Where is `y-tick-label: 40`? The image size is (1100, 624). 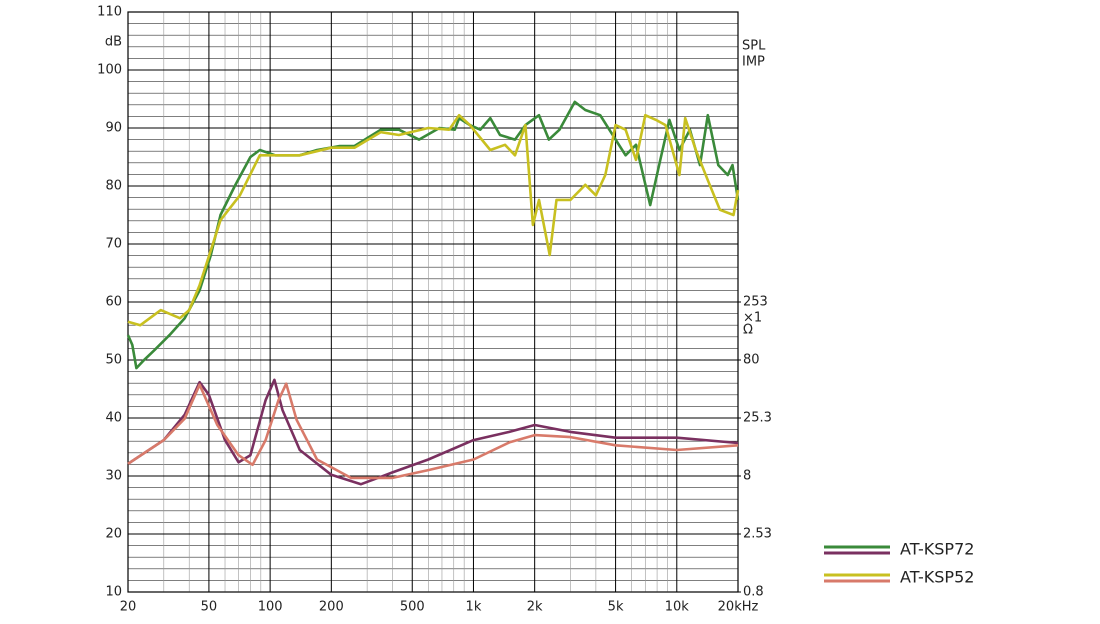 y-tick-label: 40 is located at coordinates (113, 418).